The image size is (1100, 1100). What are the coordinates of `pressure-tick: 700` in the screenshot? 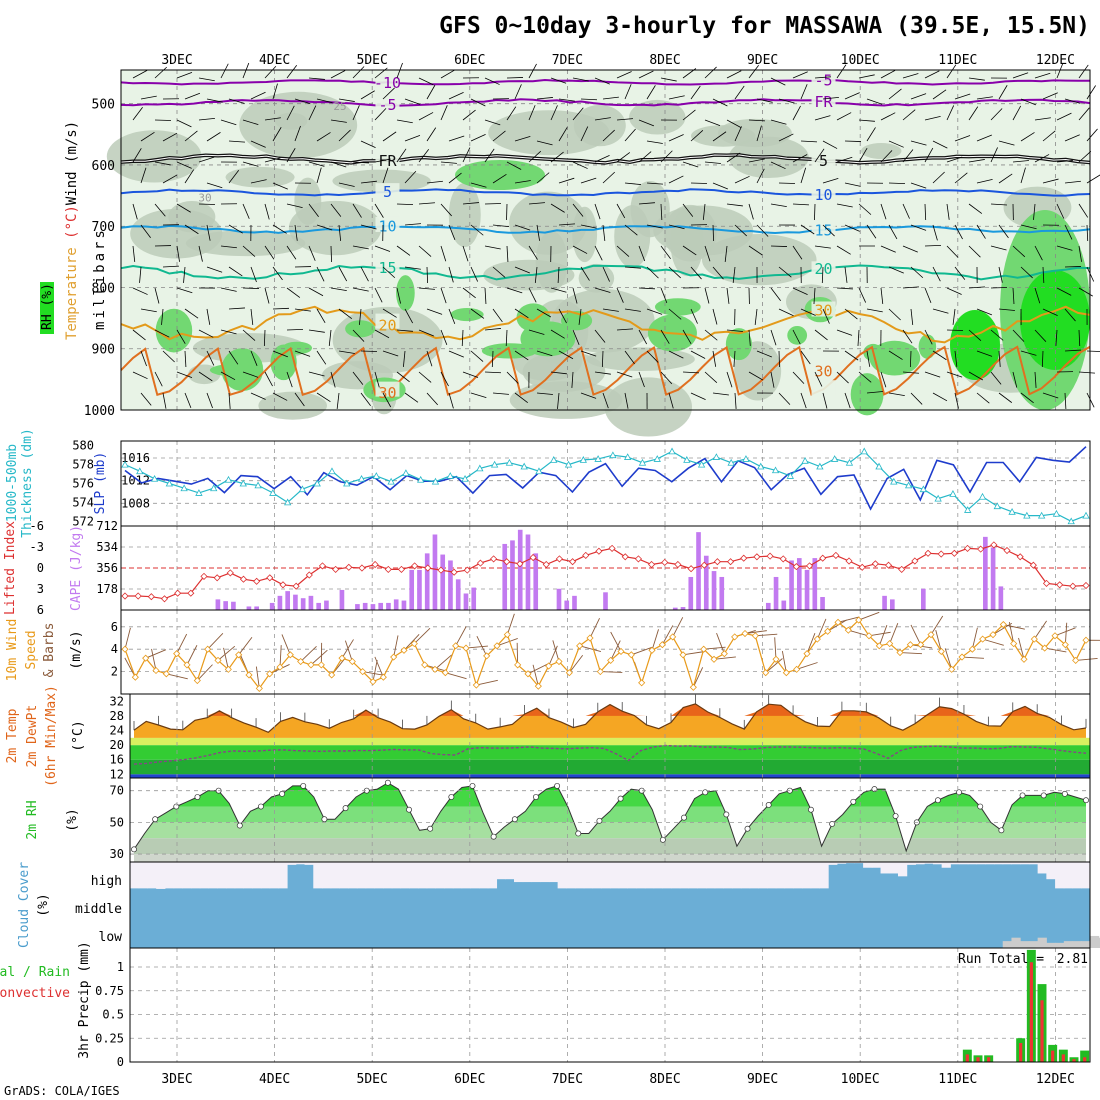 It's located at (103, 227).